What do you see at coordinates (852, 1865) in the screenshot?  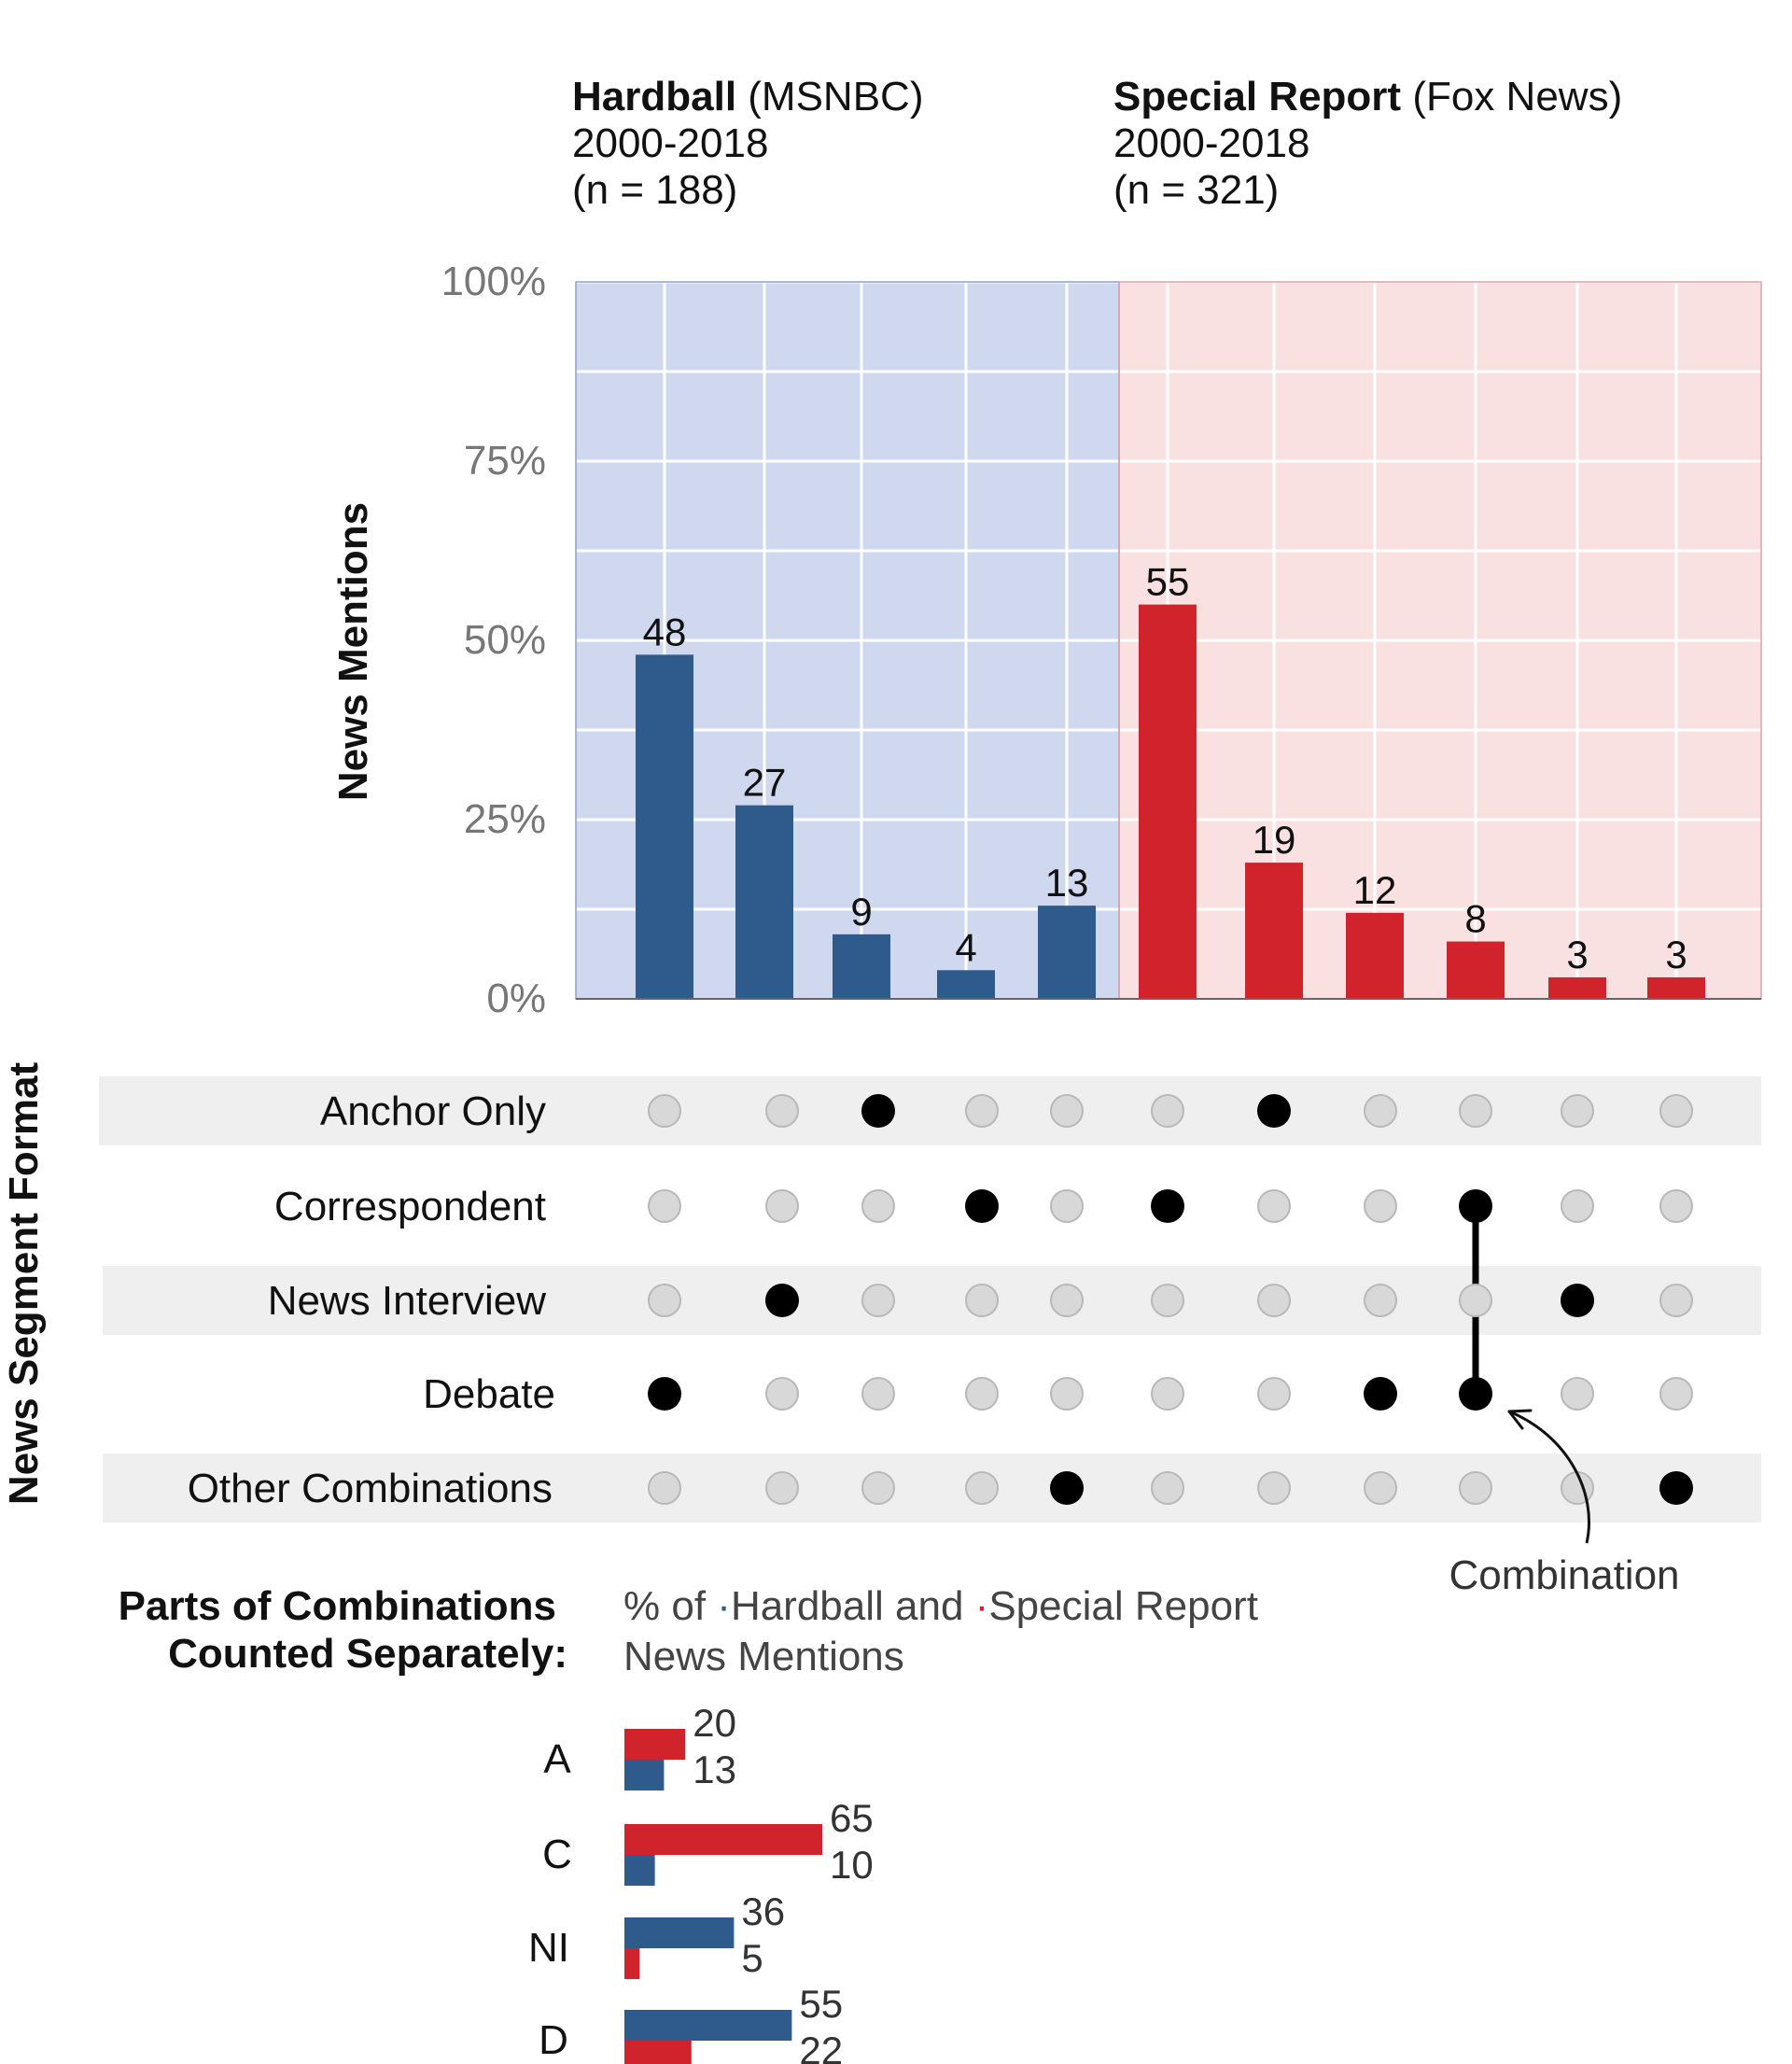 I see `parts-value-hardball: 10` at bounding box center [852, 1865].